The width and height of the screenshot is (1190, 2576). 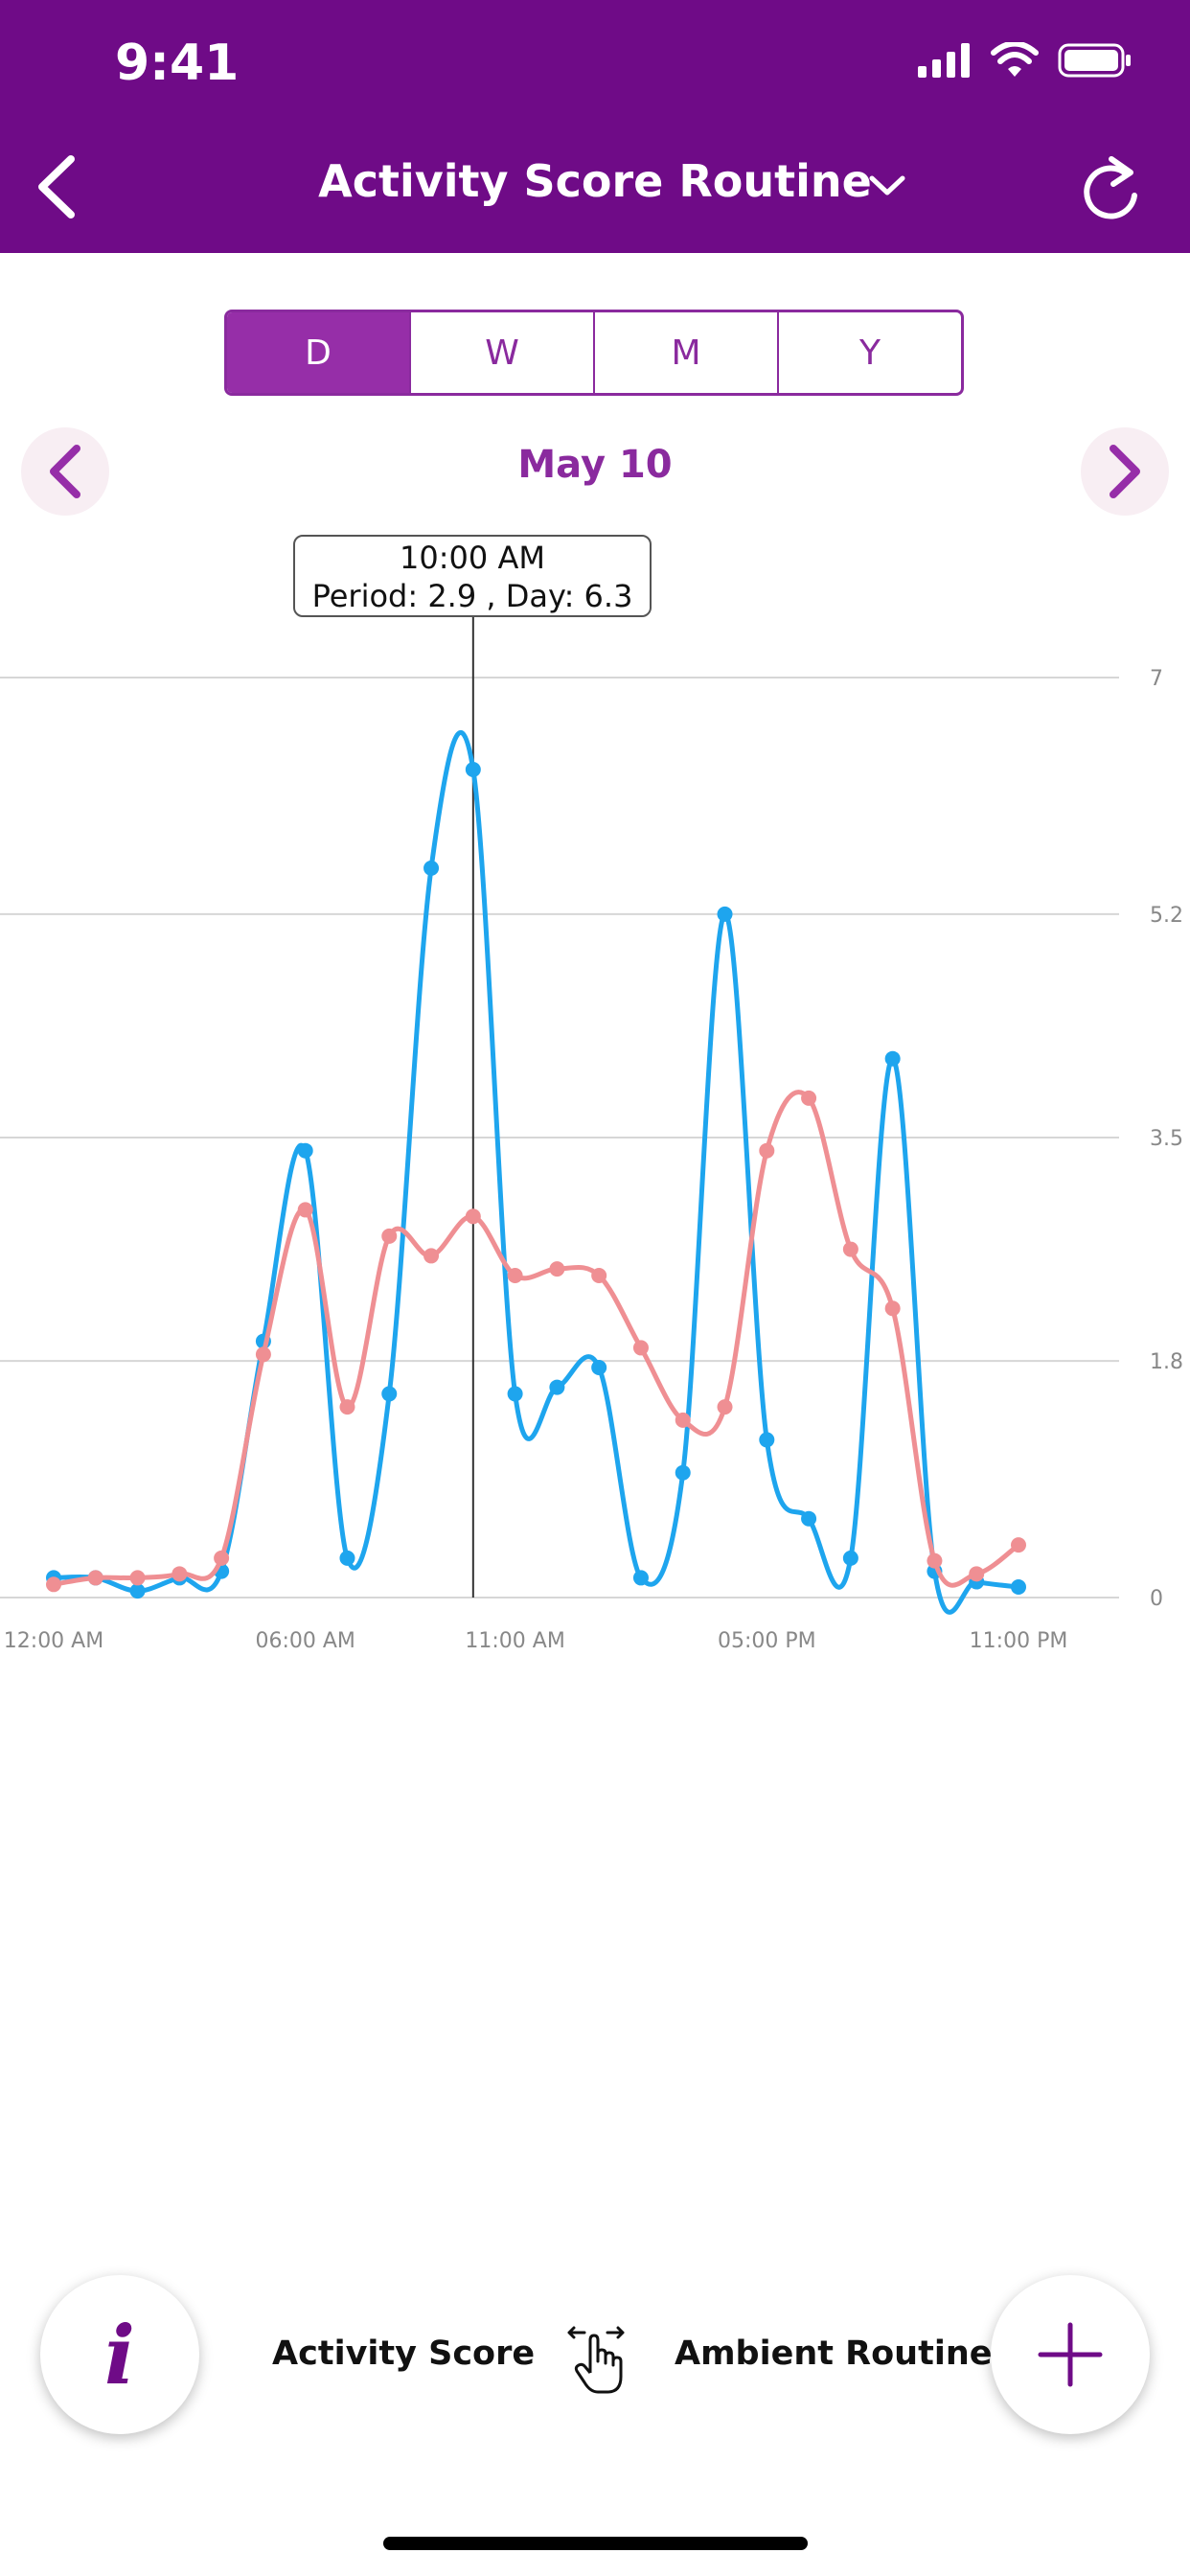 I want to click on segment-week: W, so click(x=503, y=352).